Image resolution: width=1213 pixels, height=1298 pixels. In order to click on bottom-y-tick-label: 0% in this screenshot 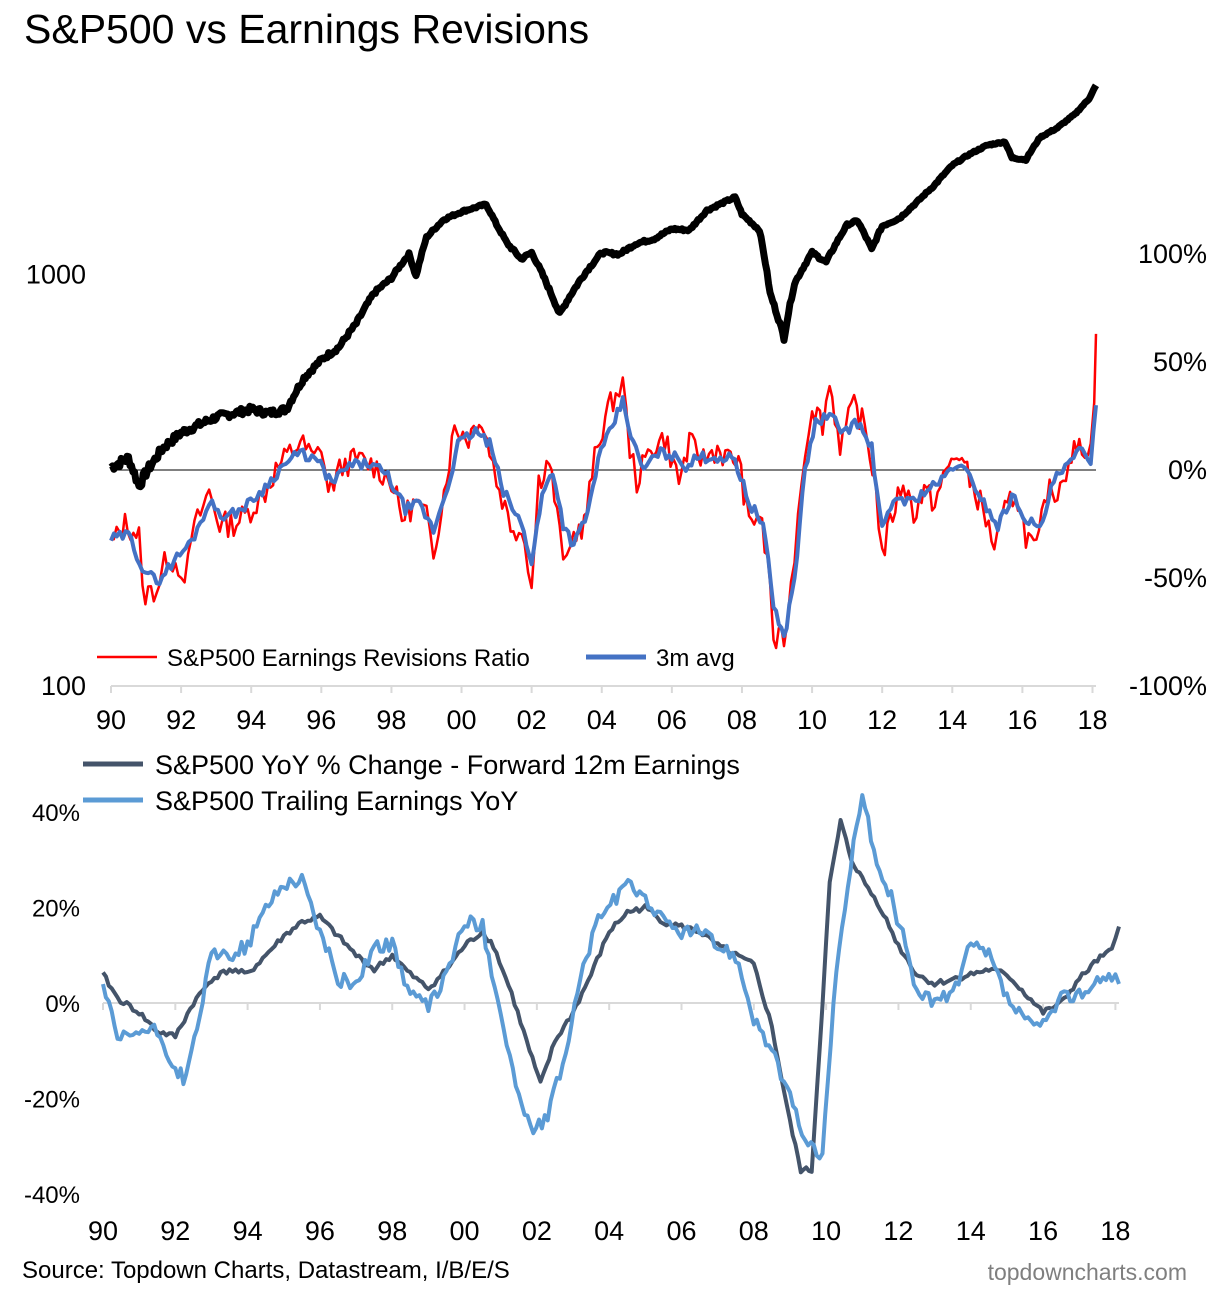, I will do `click(62, 1004)`.